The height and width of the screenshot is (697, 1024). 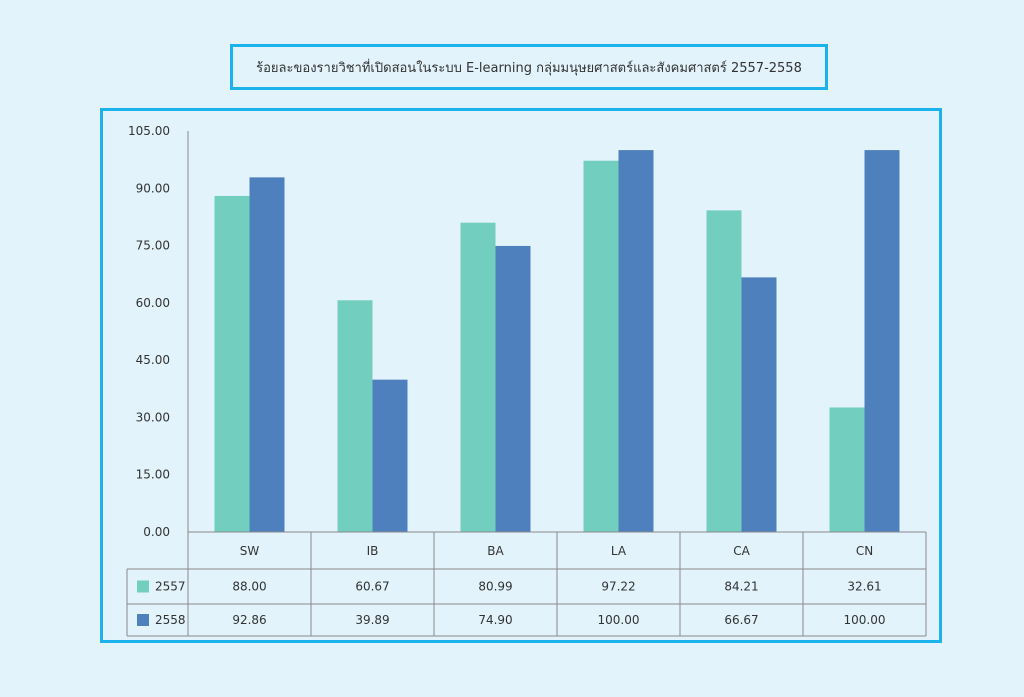 I want to click on category-label: BA, so click(x=495, y=551).